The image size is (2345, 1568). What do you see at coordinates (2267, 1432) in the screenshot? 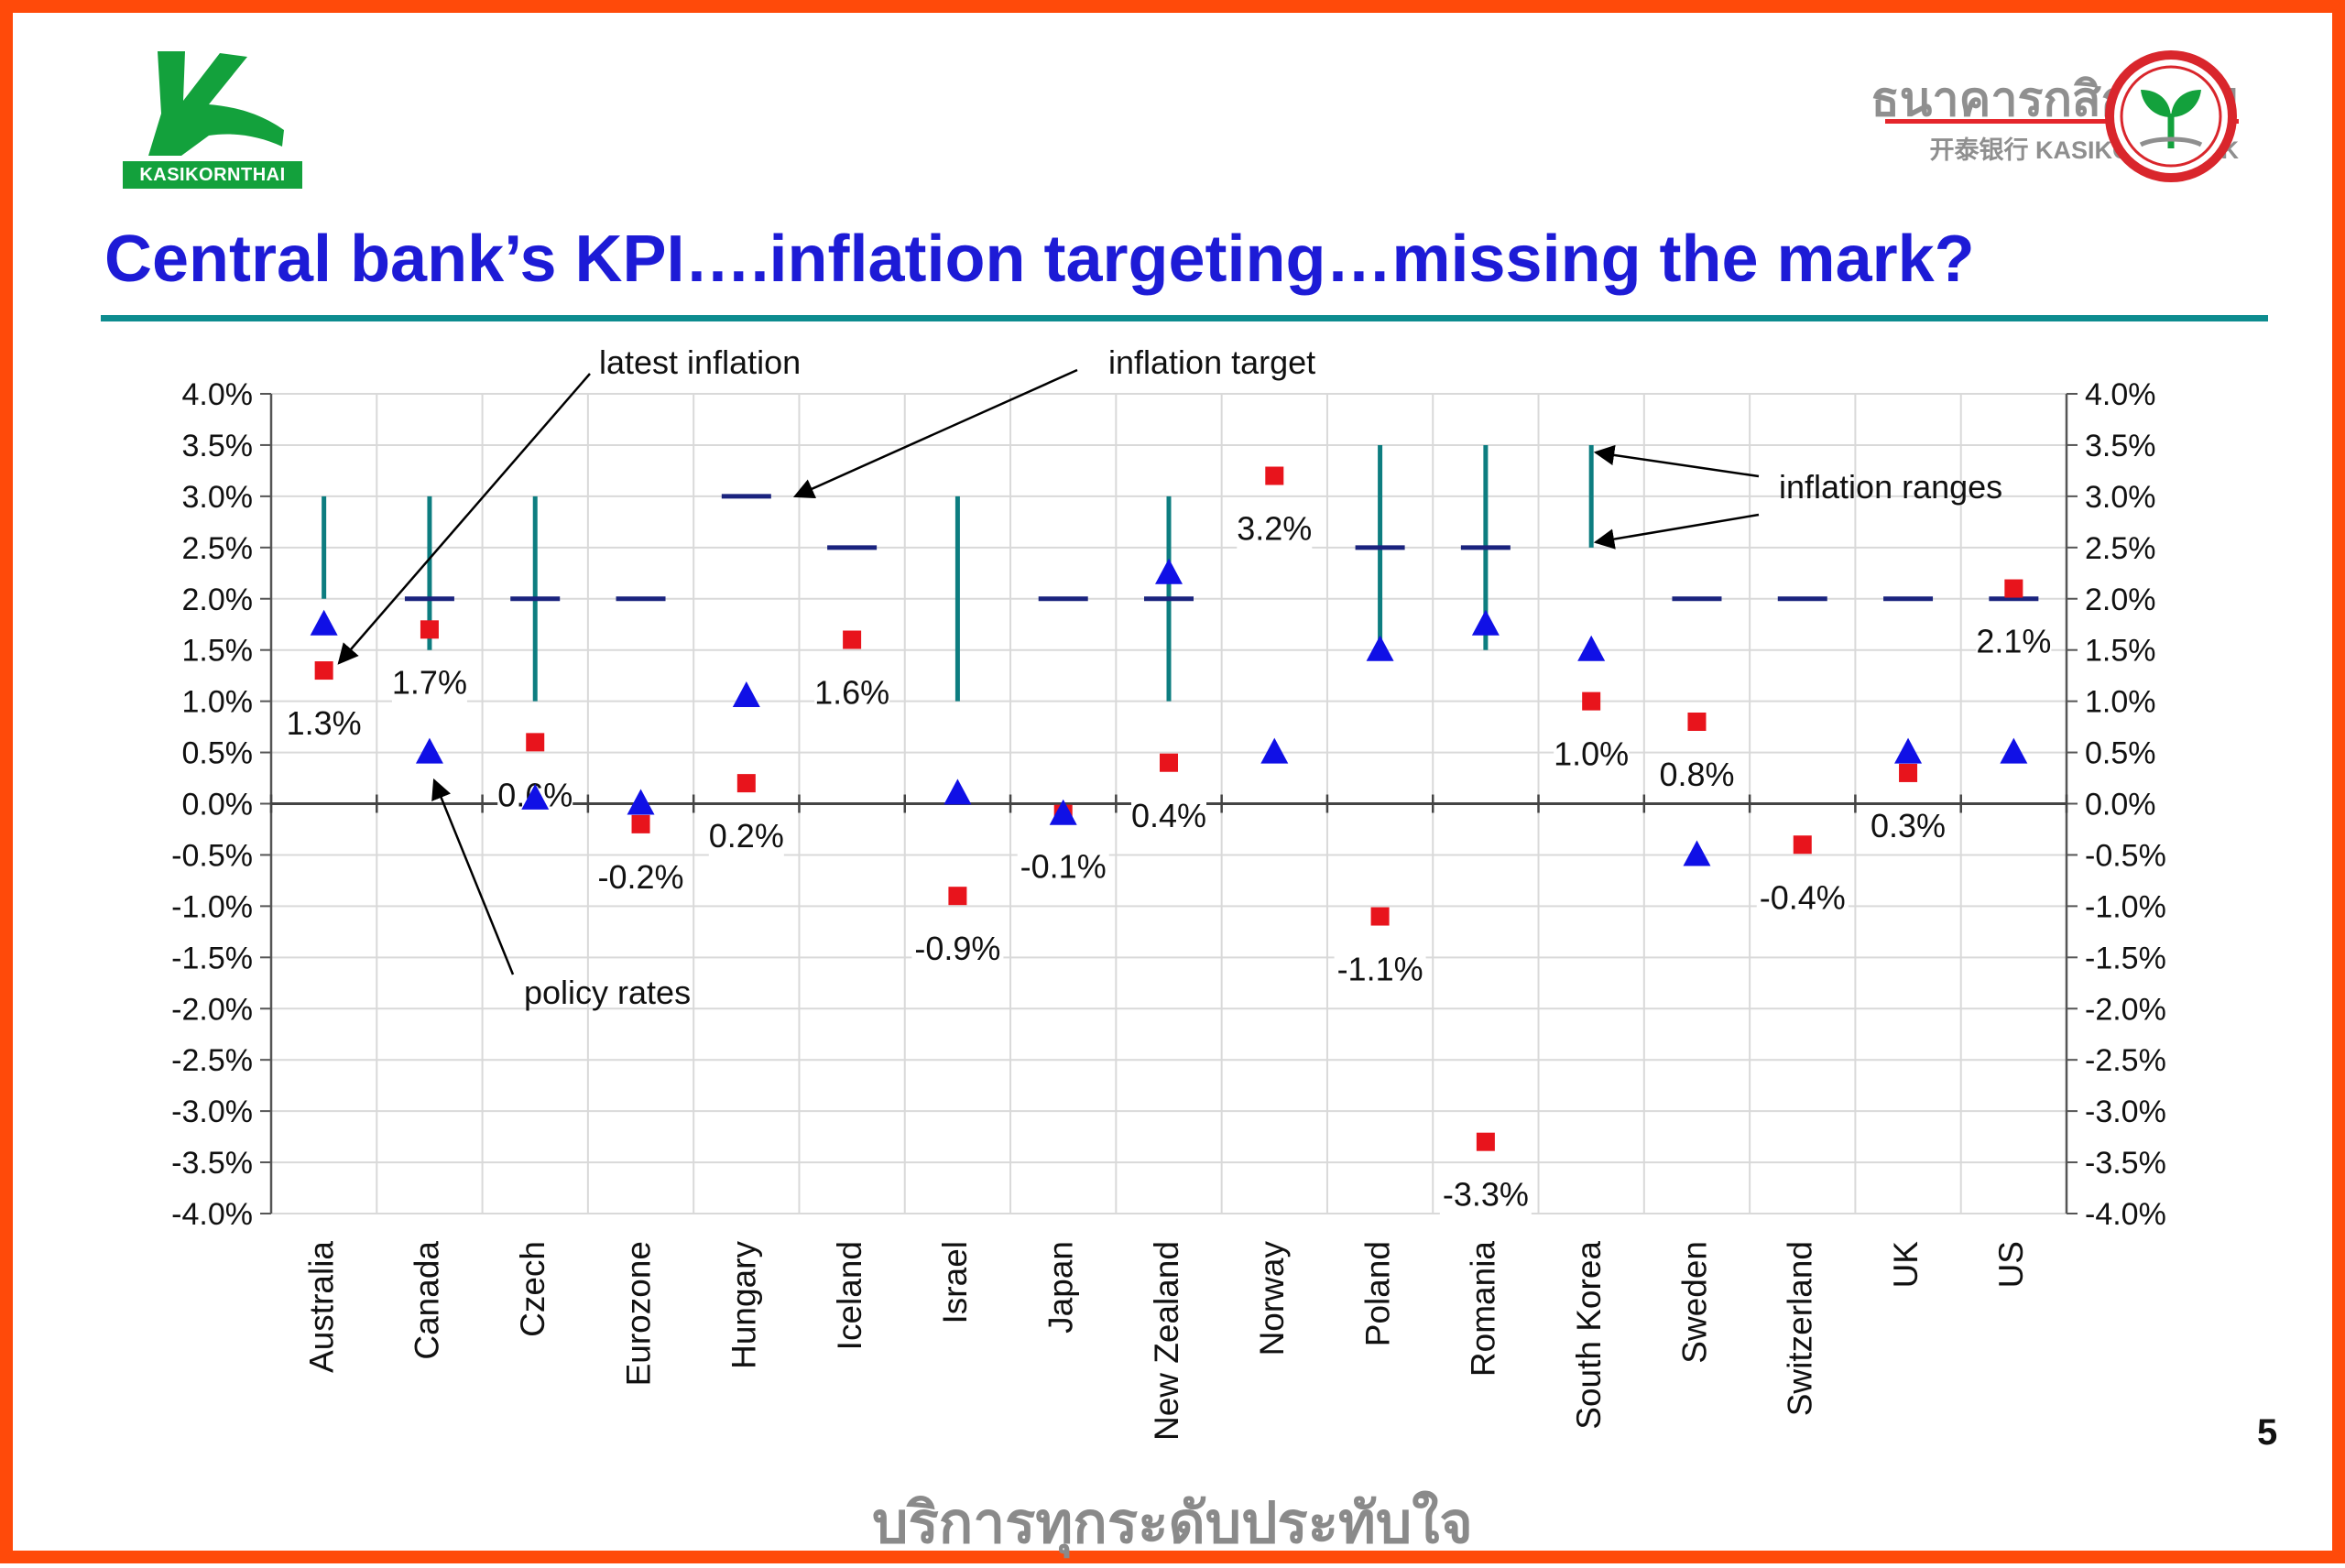
I see `page-number: 5` at bounding box center [2267, 1432].